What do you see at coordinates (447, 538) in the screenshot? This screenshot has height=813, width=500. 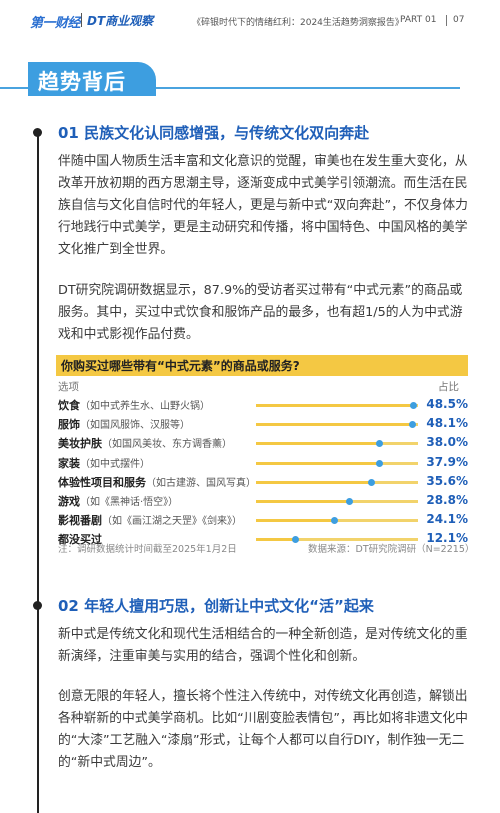 I see `chart-data-label: 12.1%` at bounding box center [447, 538].